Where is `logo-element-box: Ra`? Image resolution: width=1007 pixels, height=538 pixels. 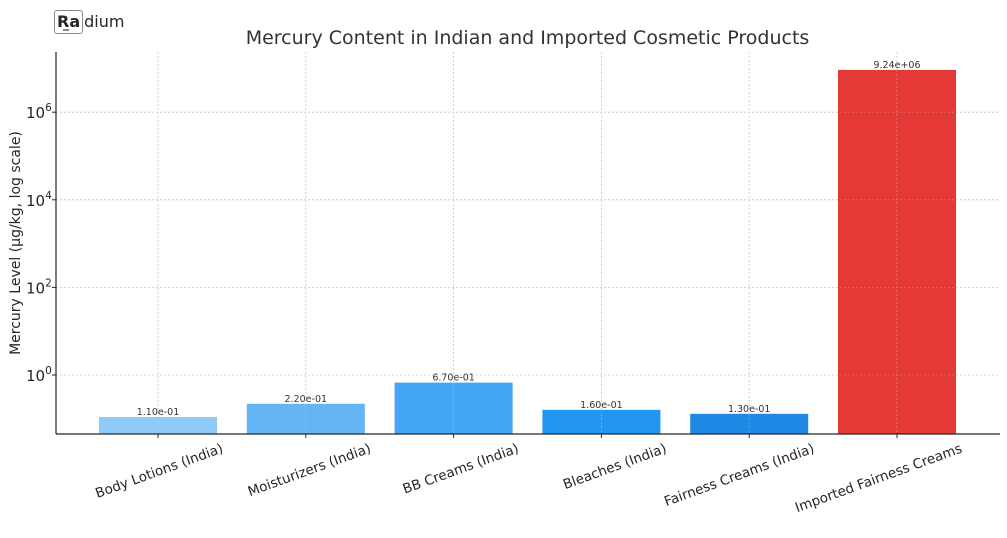 logo-element-box: Ra is located at coordinates (69, 22).